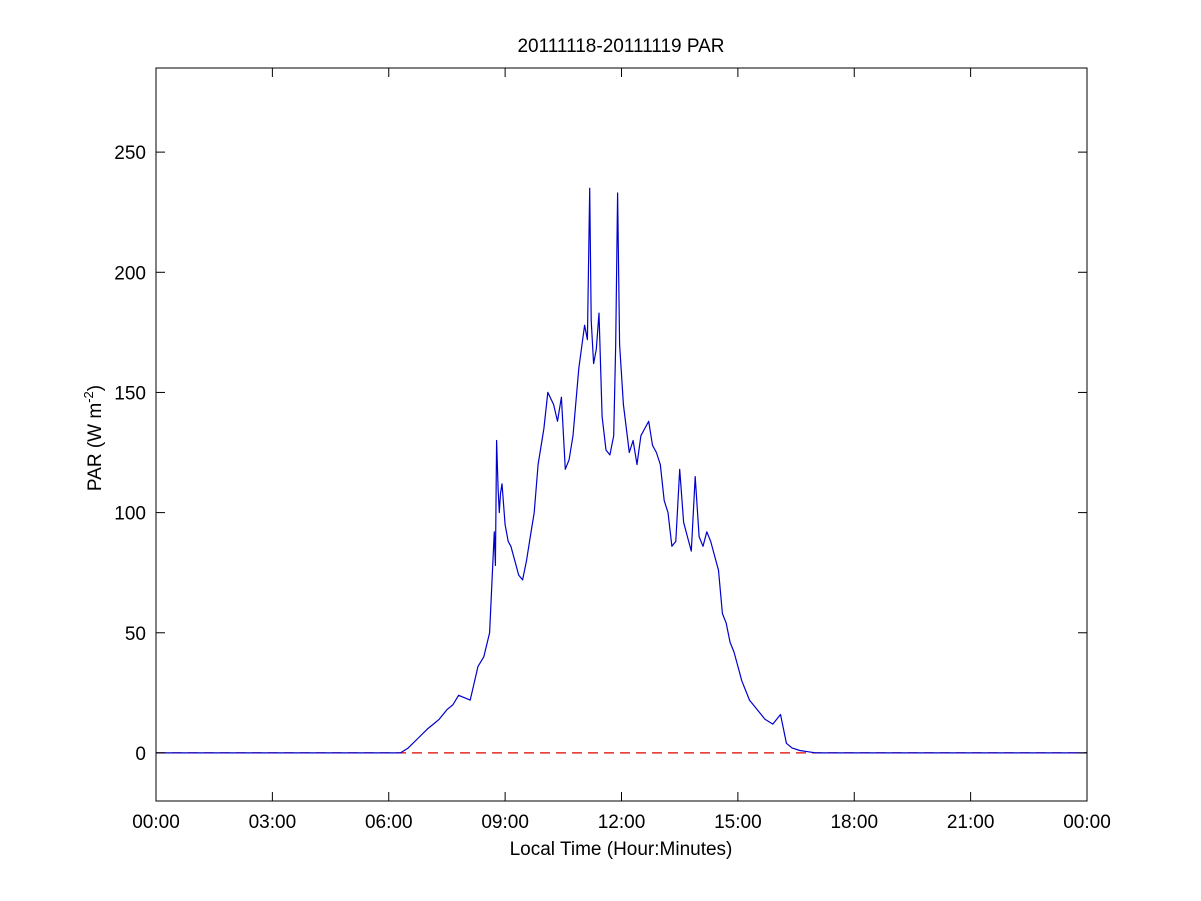  What do you see at coordinates (505, 822) in the screenshot?
I see `x-tick-label: 09:00` at bounding box center [505, 822].